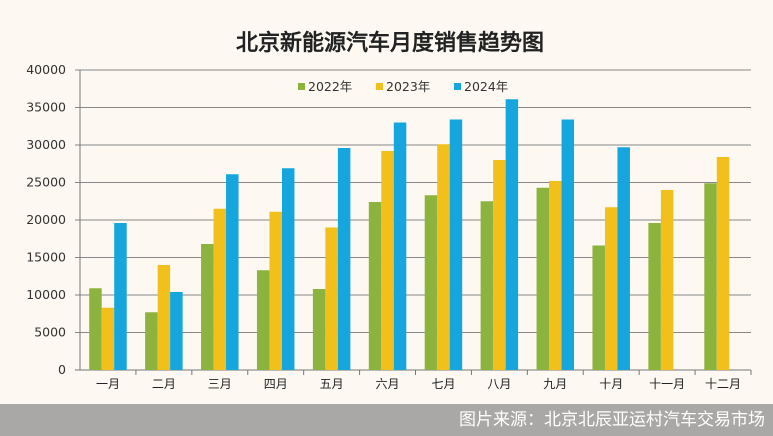  Describe the element at coordinates (344, 259) in the screenshot. I see `bar-2024年-五月` at that location.